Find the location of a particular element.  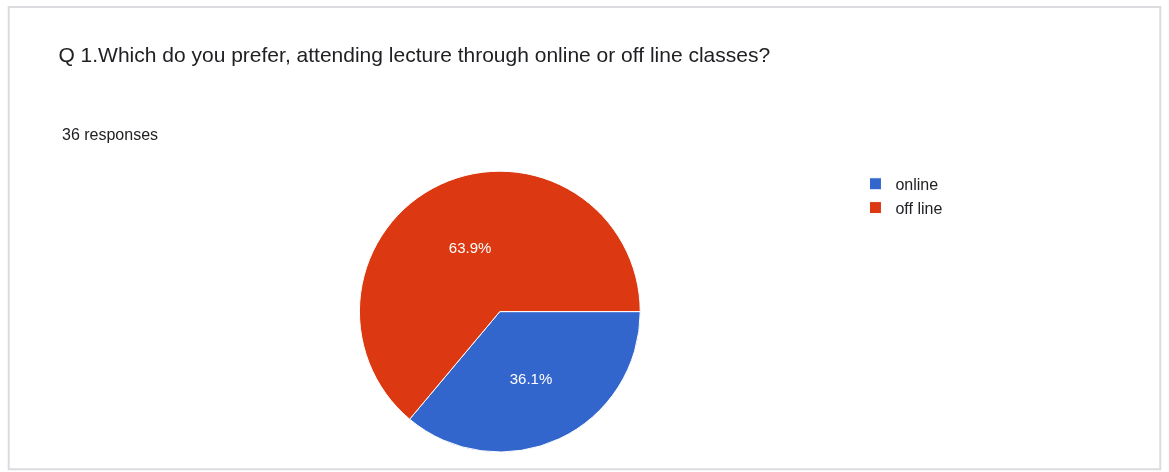

data-label: 63.9% is located at coordinates (470, 248).